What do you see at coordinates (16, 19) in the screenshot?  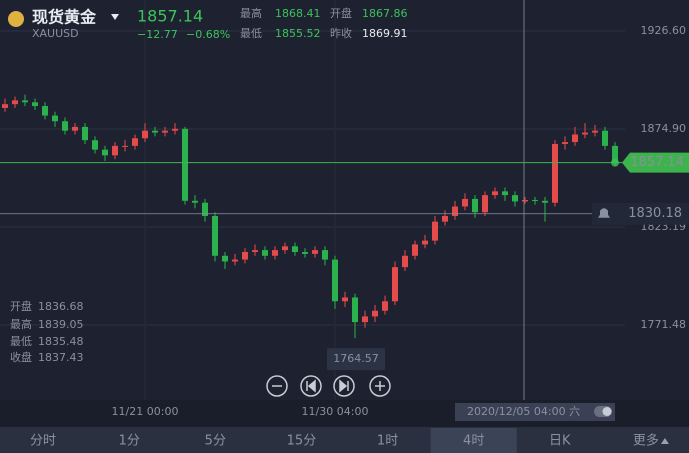 I see `gold-icon` at bounding box center [16, 19].